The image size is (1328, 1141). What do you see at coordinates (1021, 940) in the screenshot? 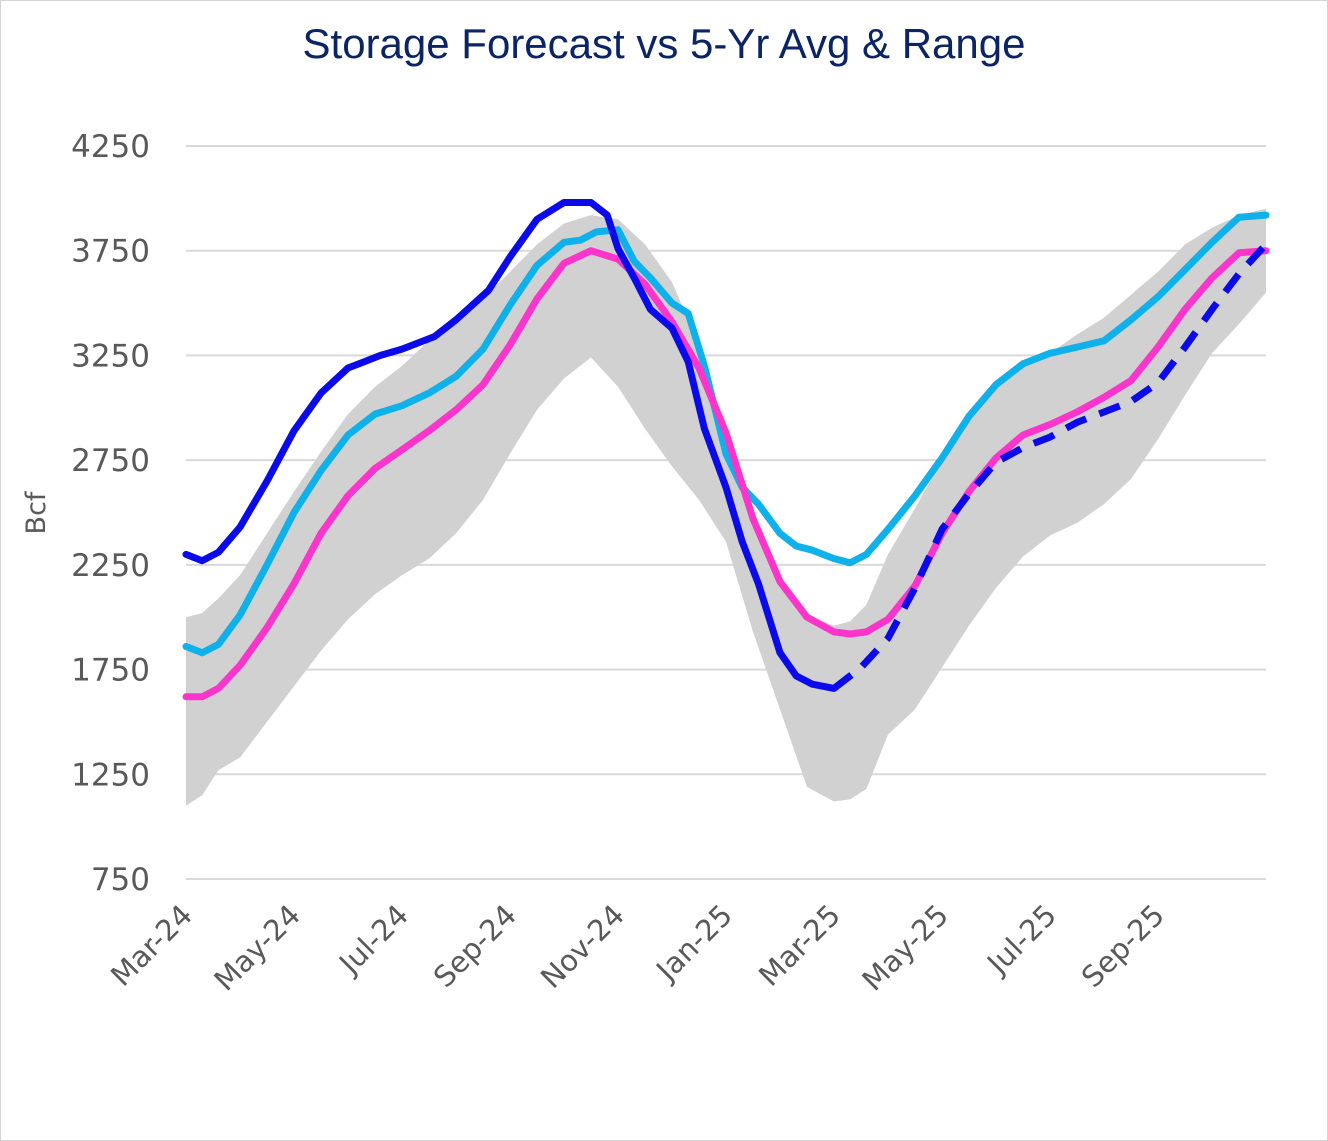
I see `x-tick-label: Jul-25` at bounding box center [1021, 940].